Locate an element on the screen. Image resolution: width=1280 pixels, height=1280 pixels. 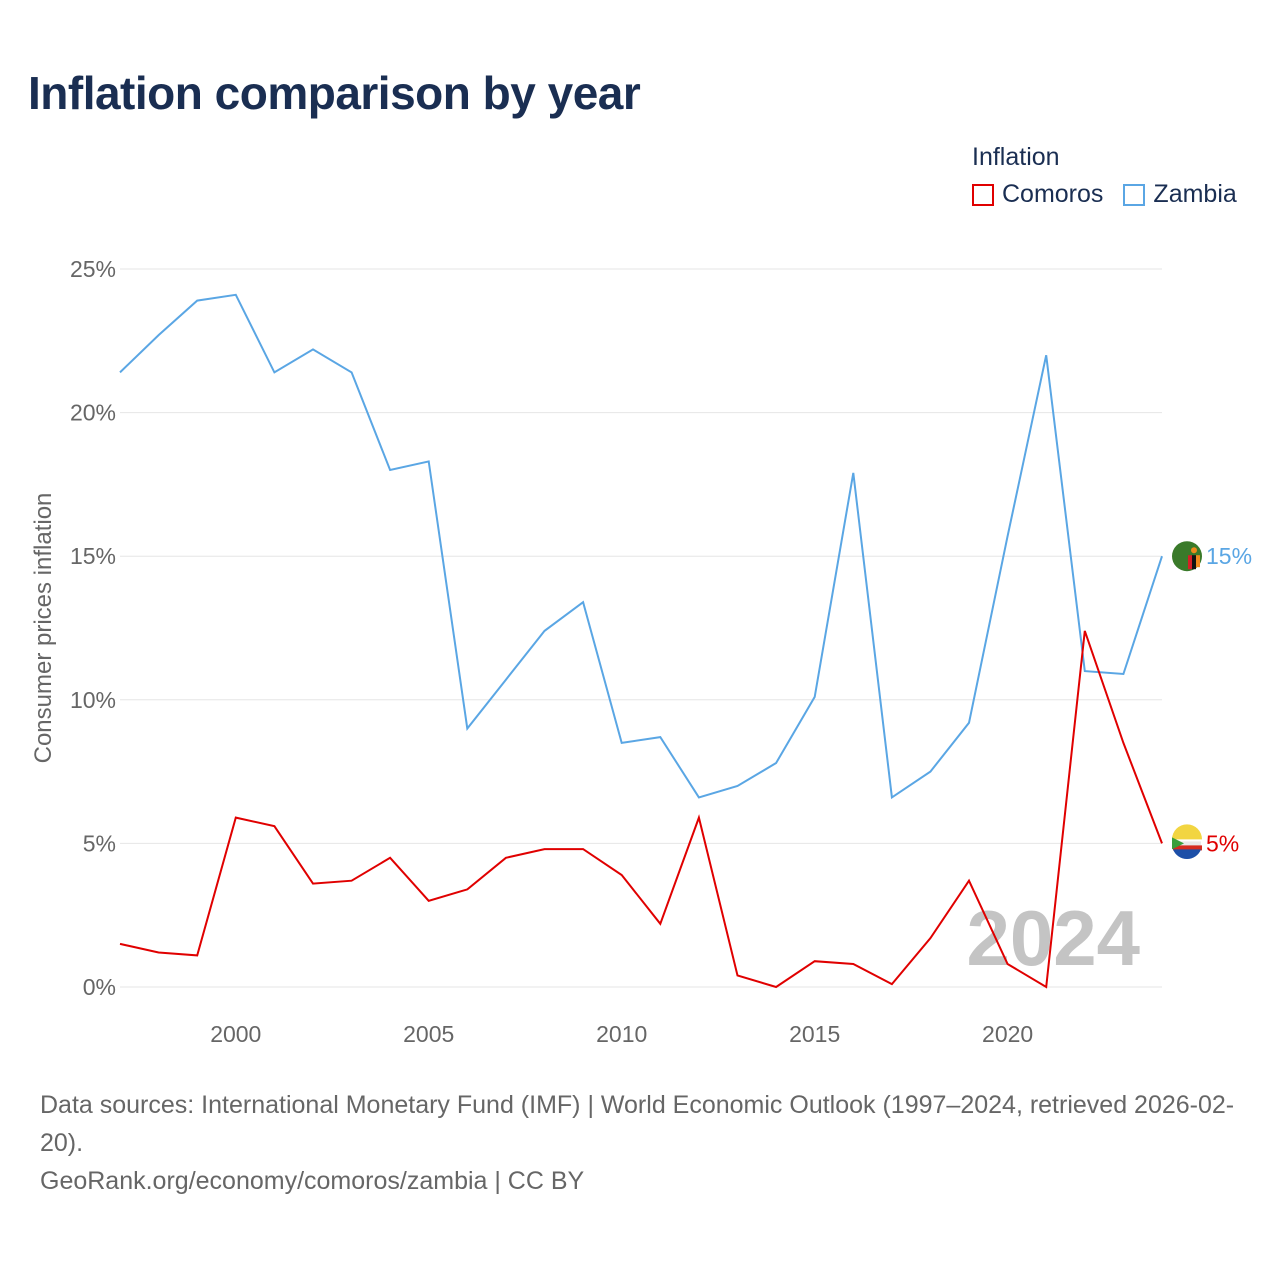
y-tick-label: 25% is located at coordinates (93, 269).